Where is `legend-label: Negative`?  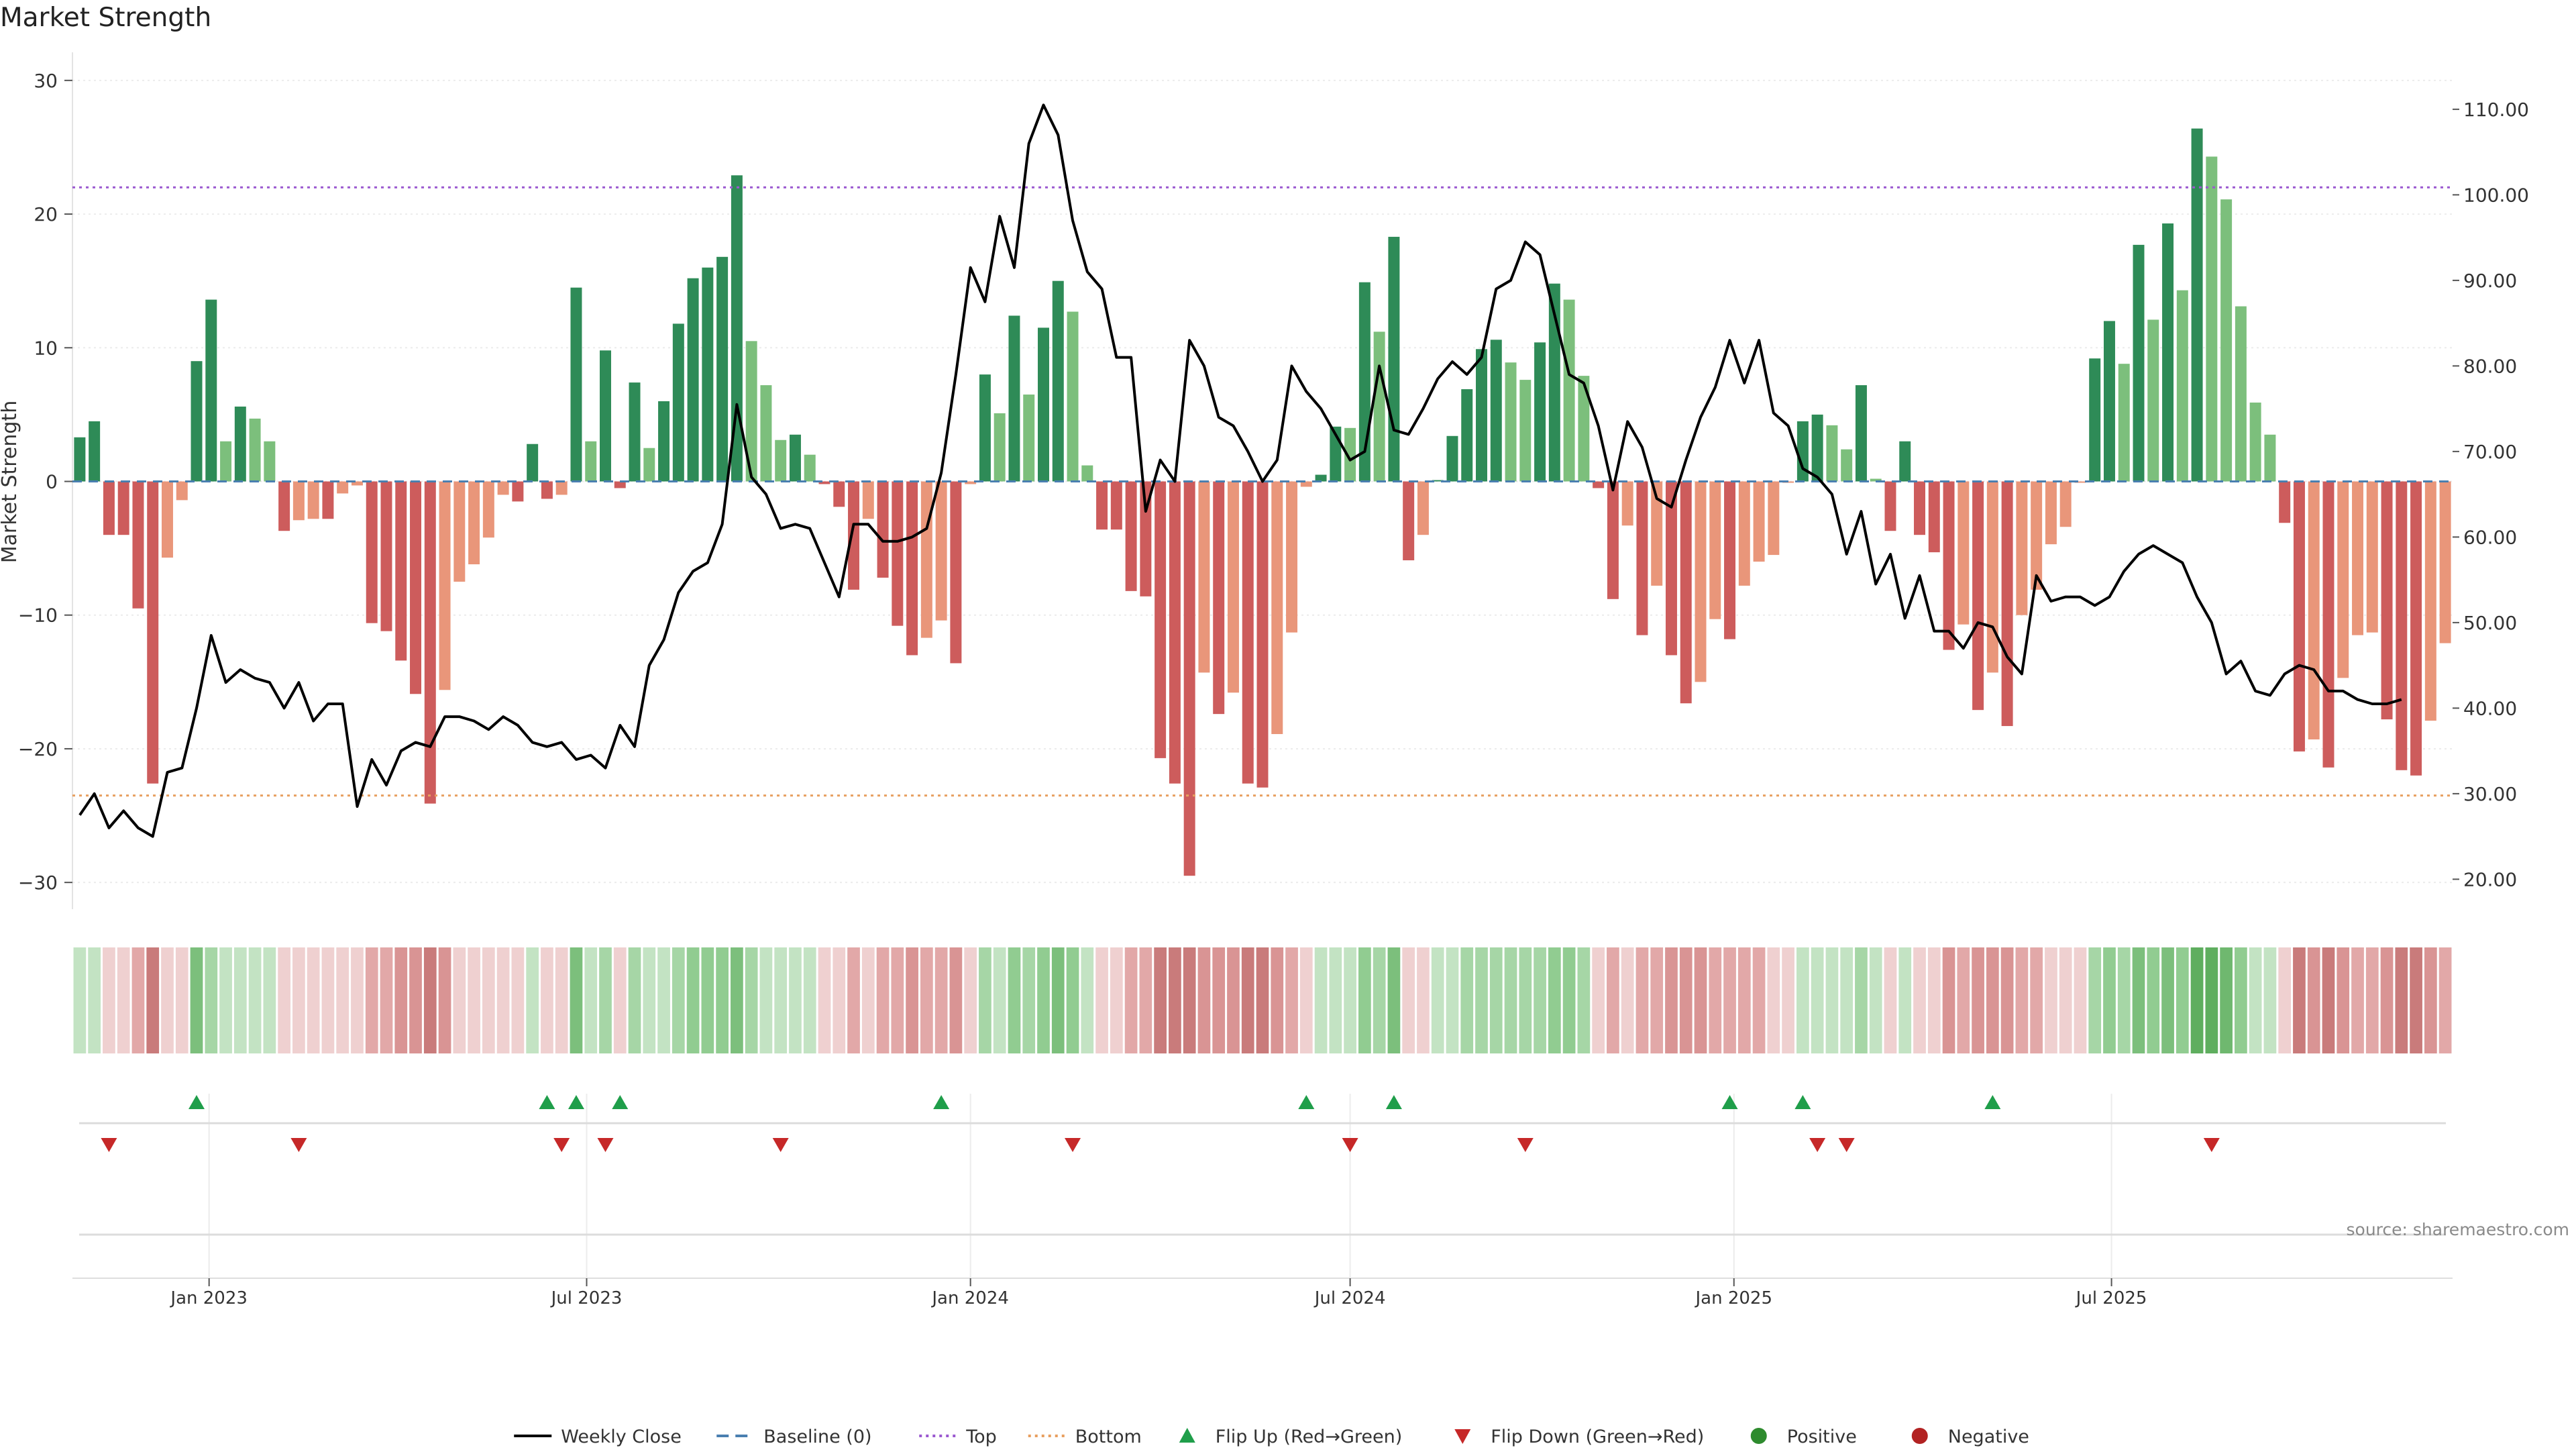
legend-label: Negative is located at coordinates (1988, 1437).